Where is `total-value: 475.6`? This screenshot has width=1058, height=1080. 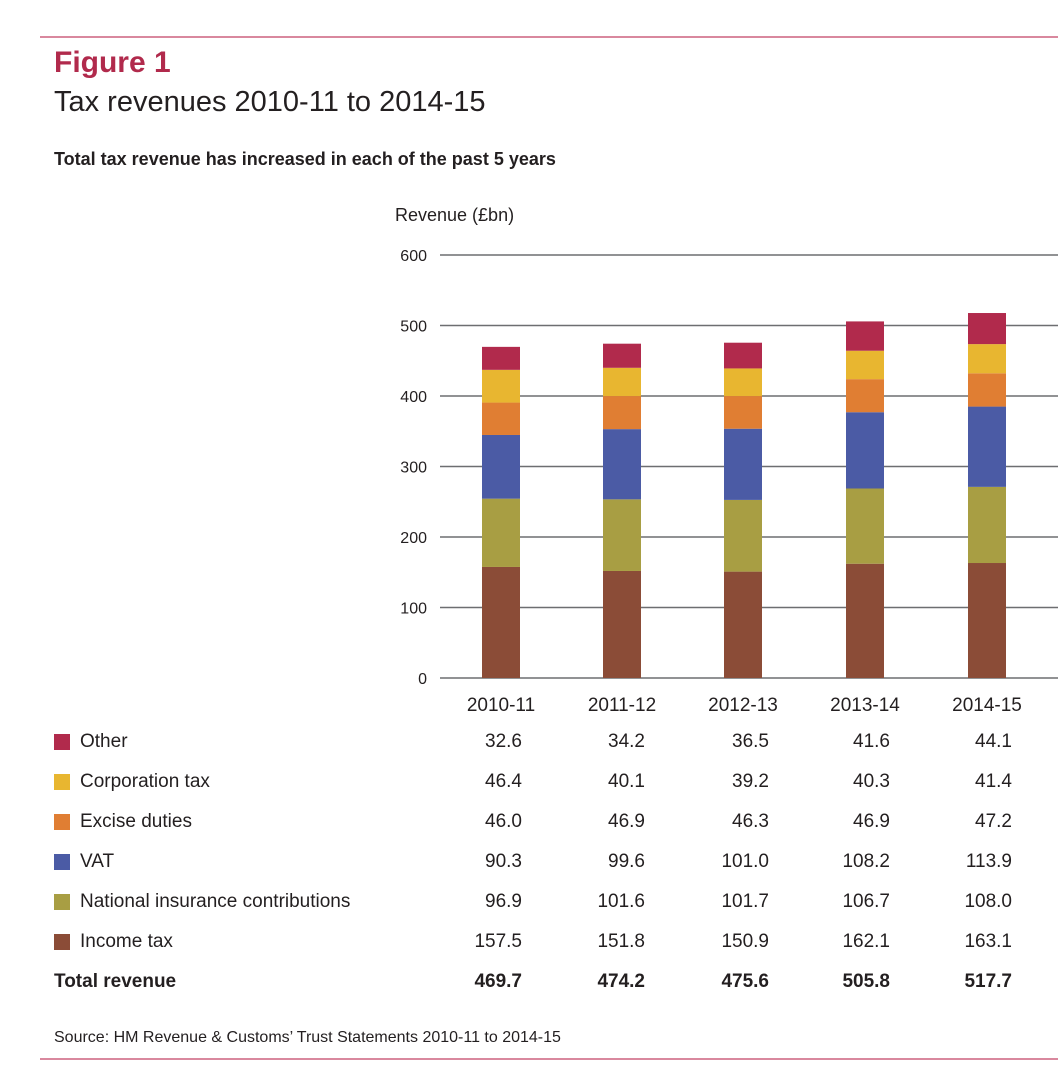 total-value: 475.6 is located at coordinates (745, 981).